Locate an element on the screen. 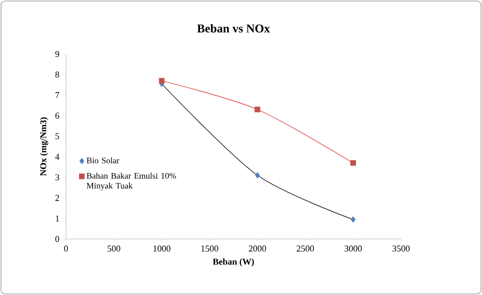 The image size is (482, 295). y-tick-label: 3 is located at coordinates (57, 177).